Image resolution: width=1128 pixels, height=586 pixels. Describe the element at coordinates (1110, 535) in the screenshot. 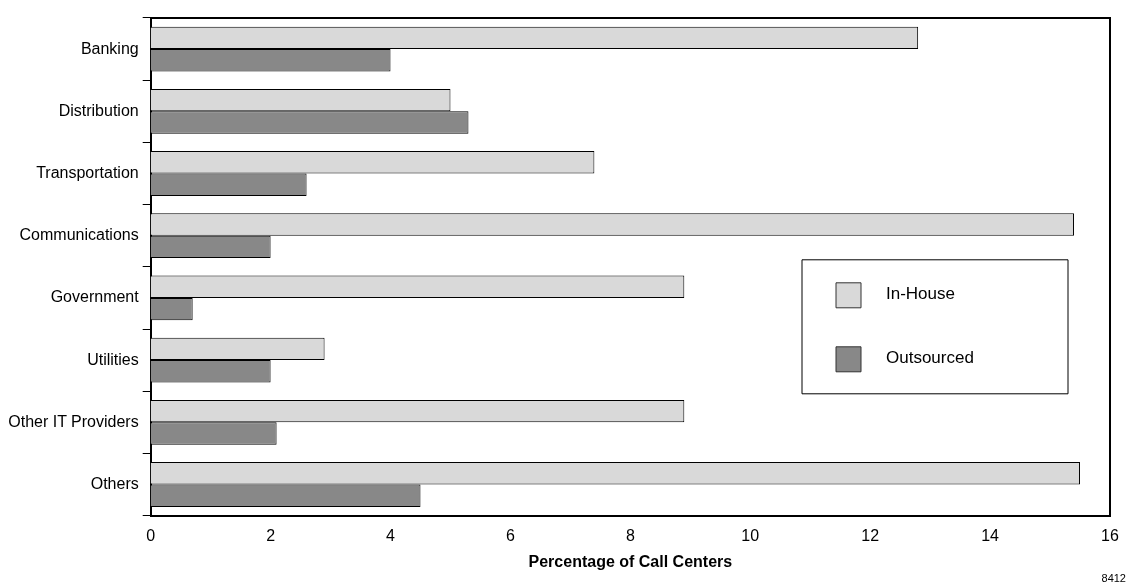

I see `x-tick-label: 16` at that location.